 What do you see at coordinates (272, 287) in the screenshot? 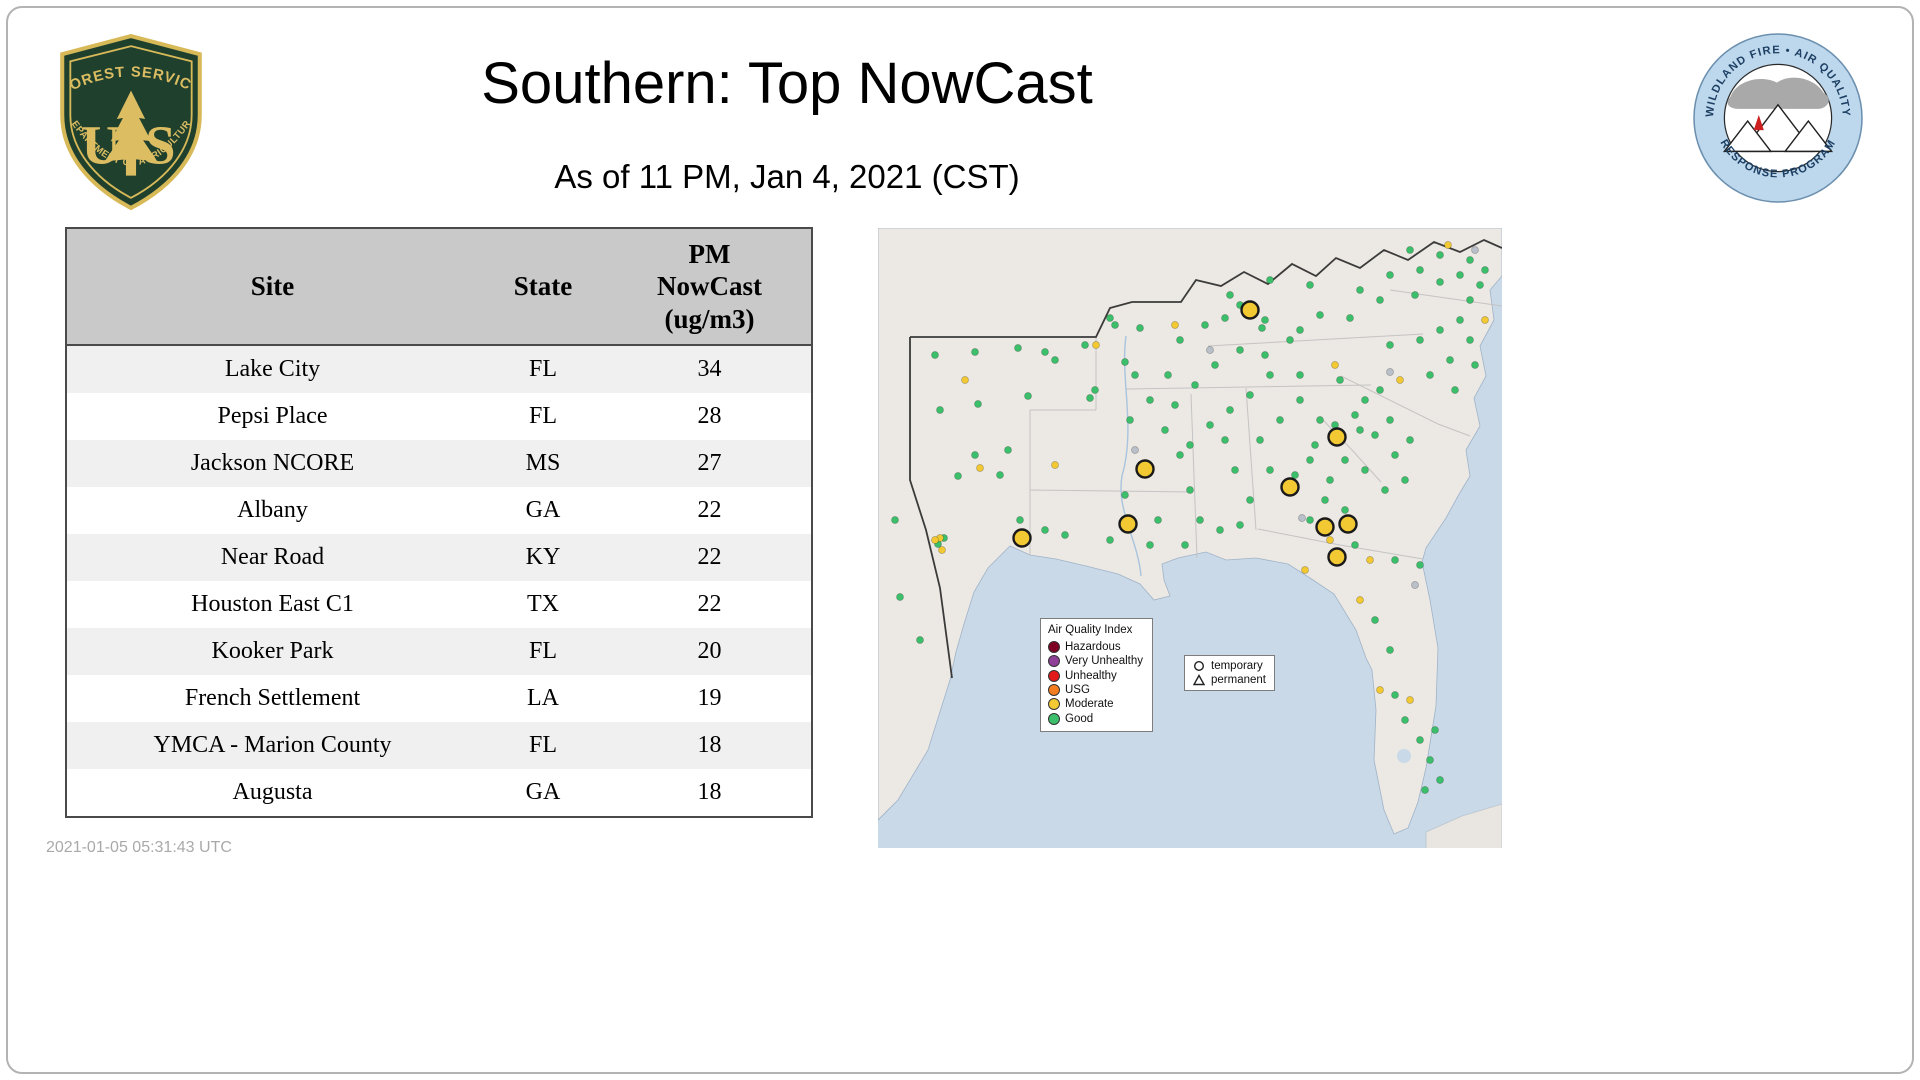
I see `col-header-site: Site` at bounding box center [272, 287].